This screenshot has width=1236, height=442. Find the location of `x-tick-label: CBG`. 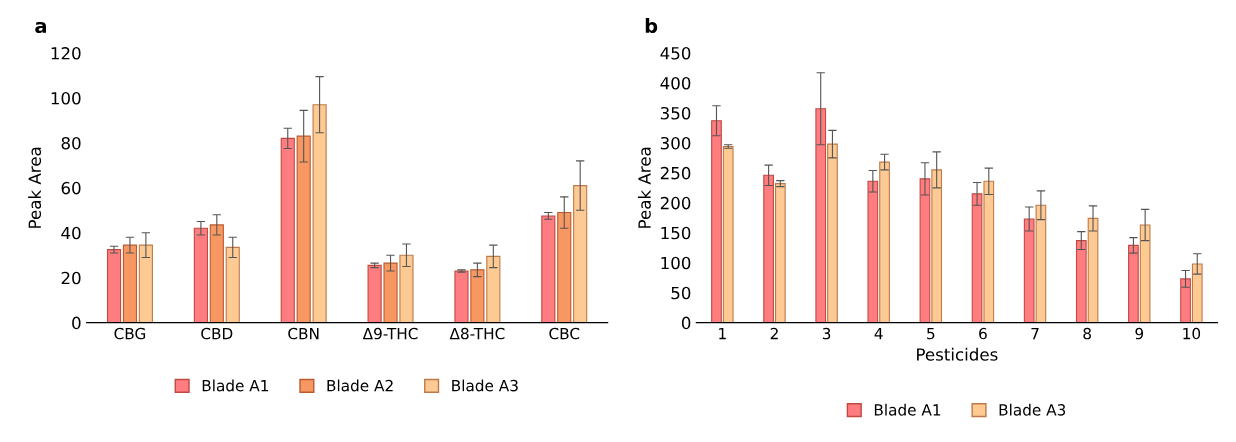

x-tick-label: CBG is located at coordinates (130, 333).